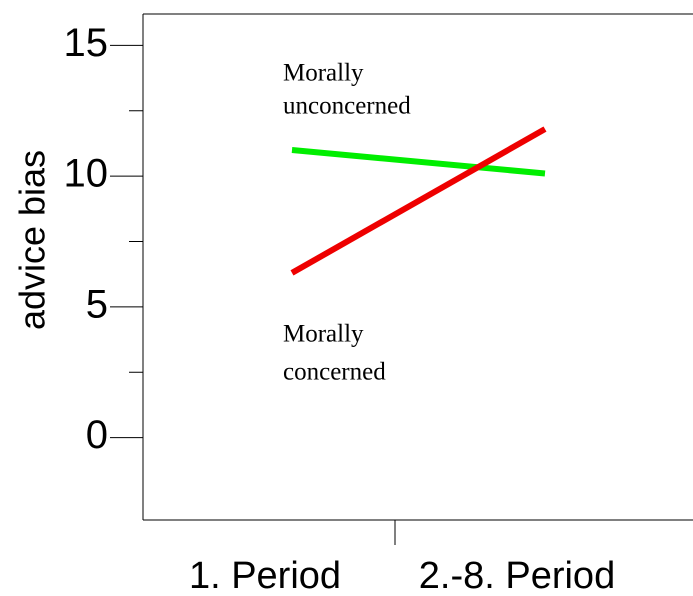  I want to click on y-tick-label: 10, so click(86, 174).